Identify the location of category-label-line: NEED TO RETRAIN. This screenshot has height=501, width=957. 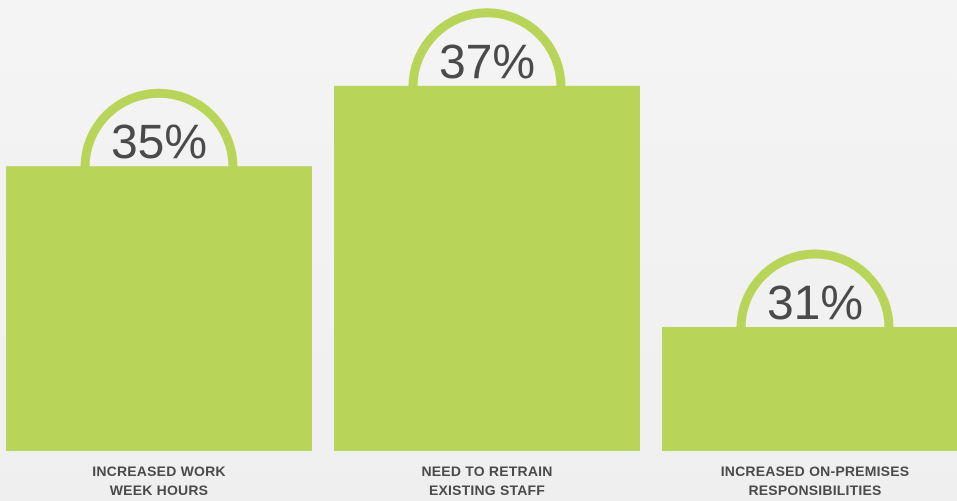
(487, 471).